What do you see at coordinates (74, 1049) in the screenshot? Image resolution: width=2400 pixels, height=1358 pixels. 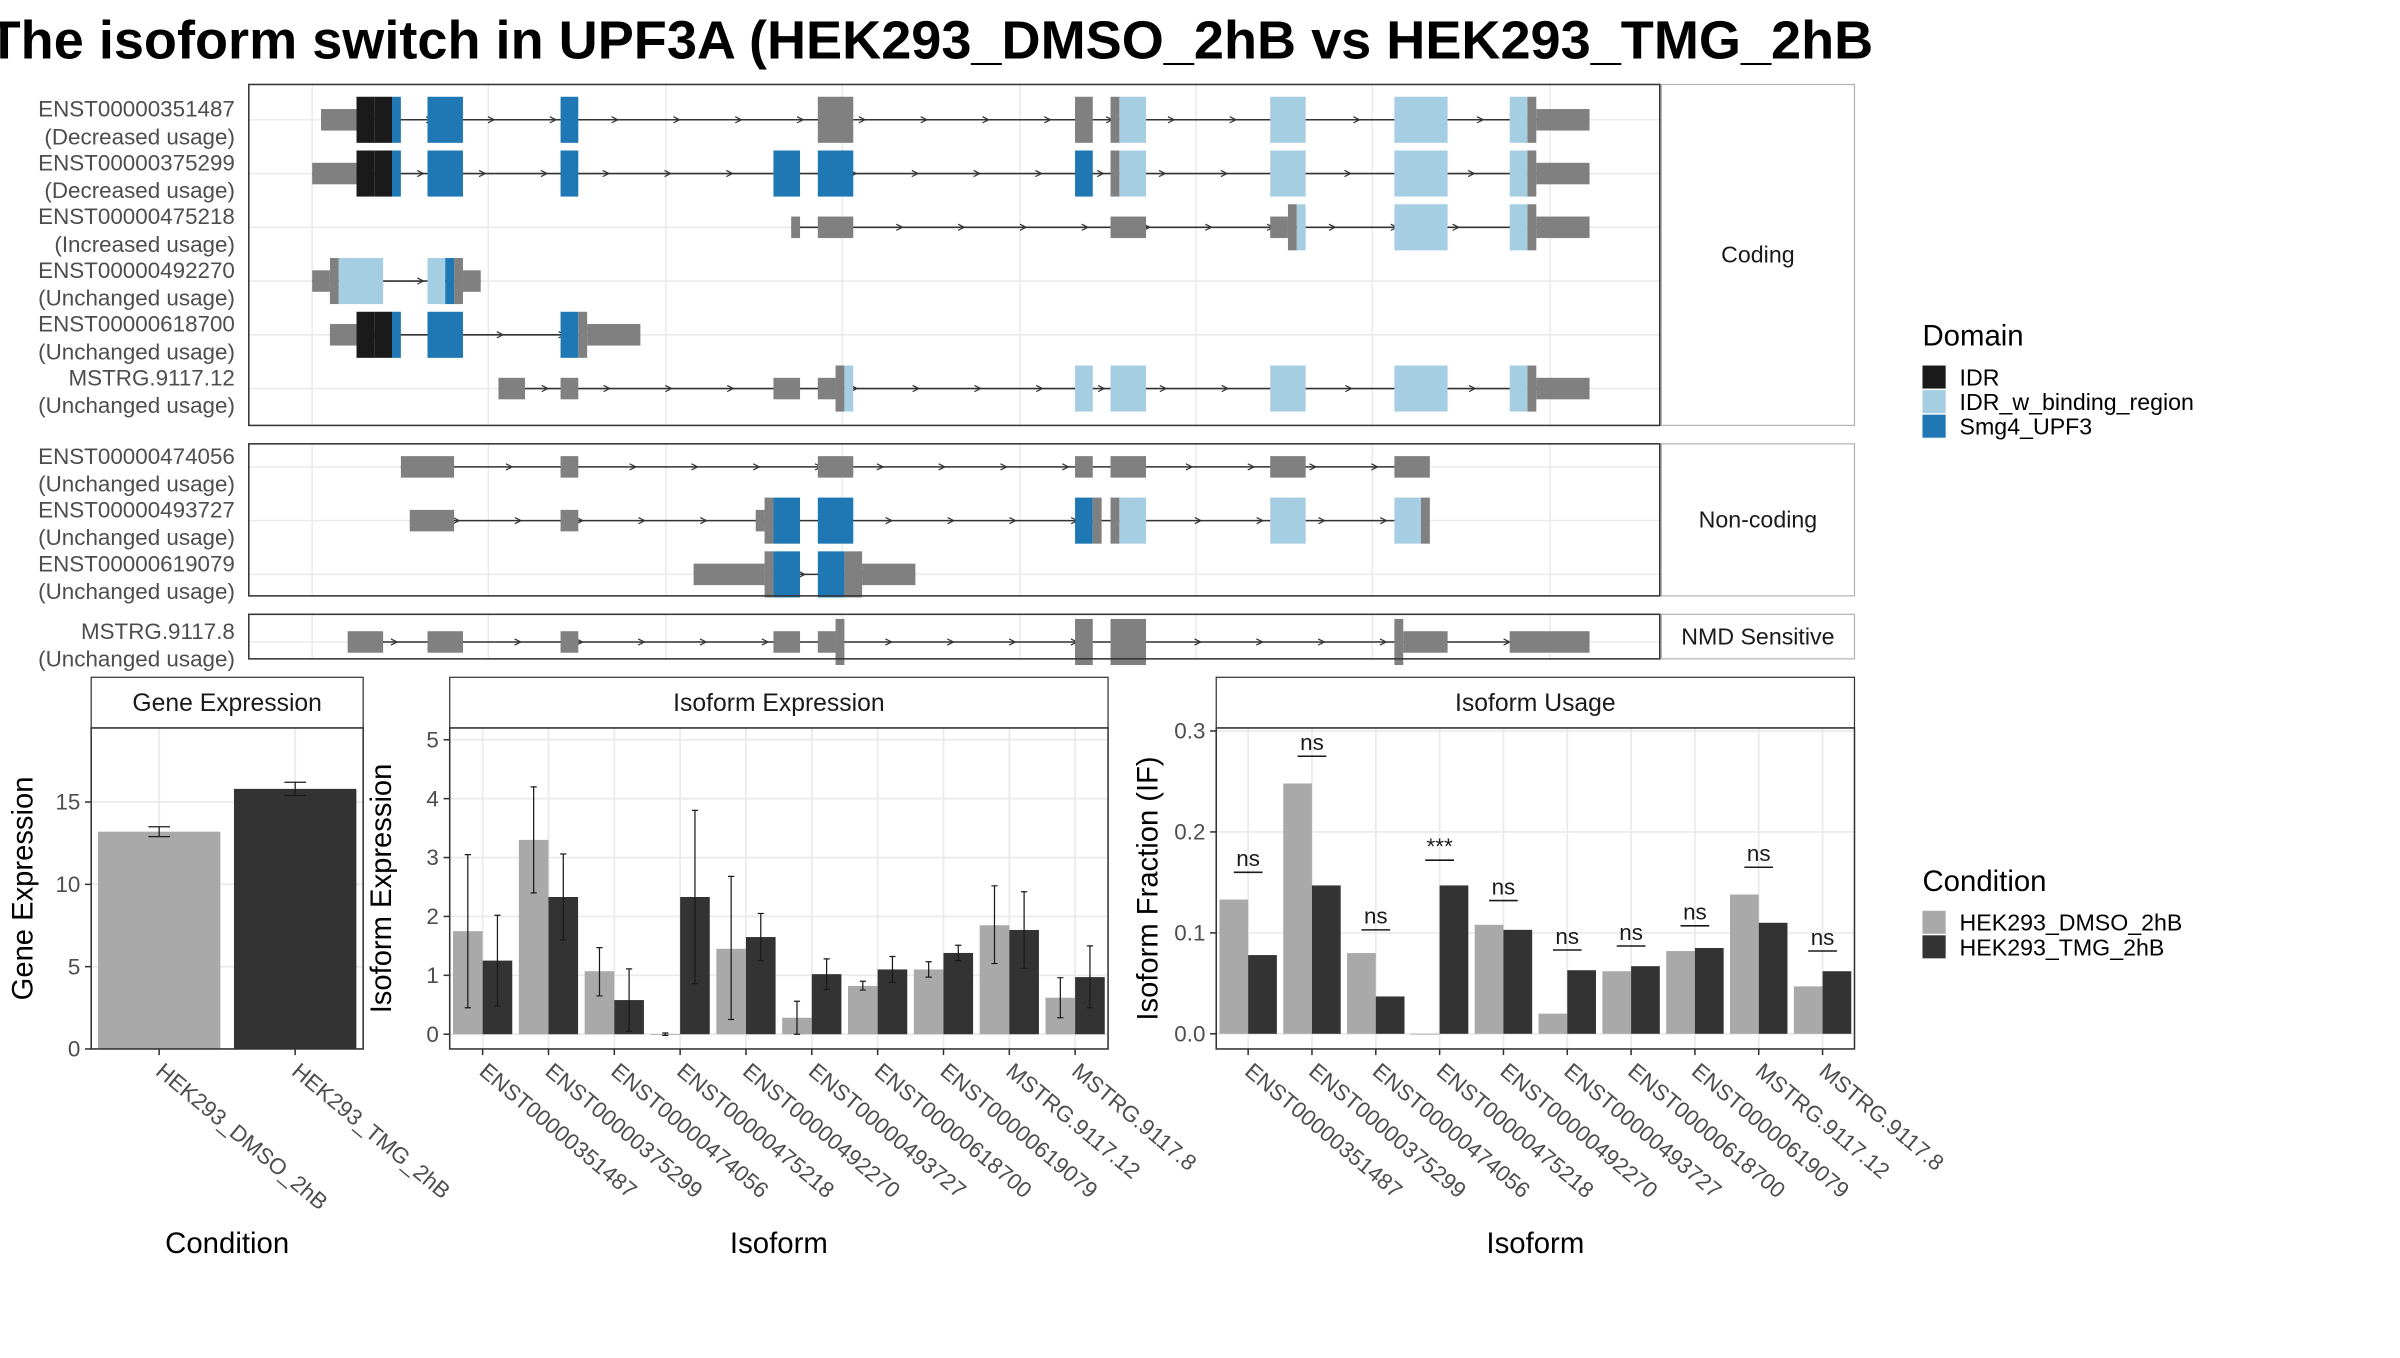 I see `y-tick-label: 0` at bounding box center [74, 1049].